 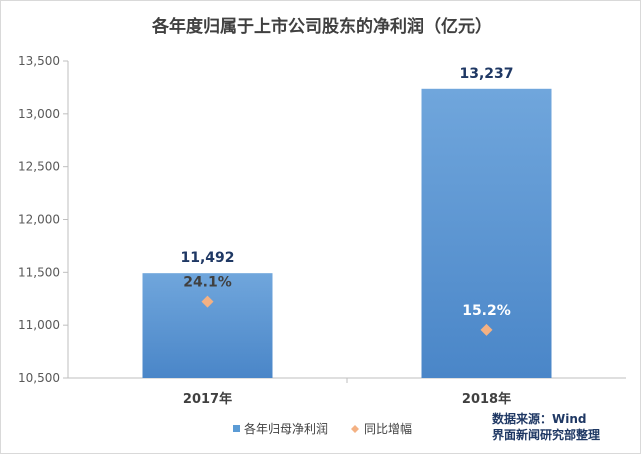 What do you see at coordinates (486, 399) in the screenshot?
I see `x-tick-label: 2018年` at bounding box center [486, 399].